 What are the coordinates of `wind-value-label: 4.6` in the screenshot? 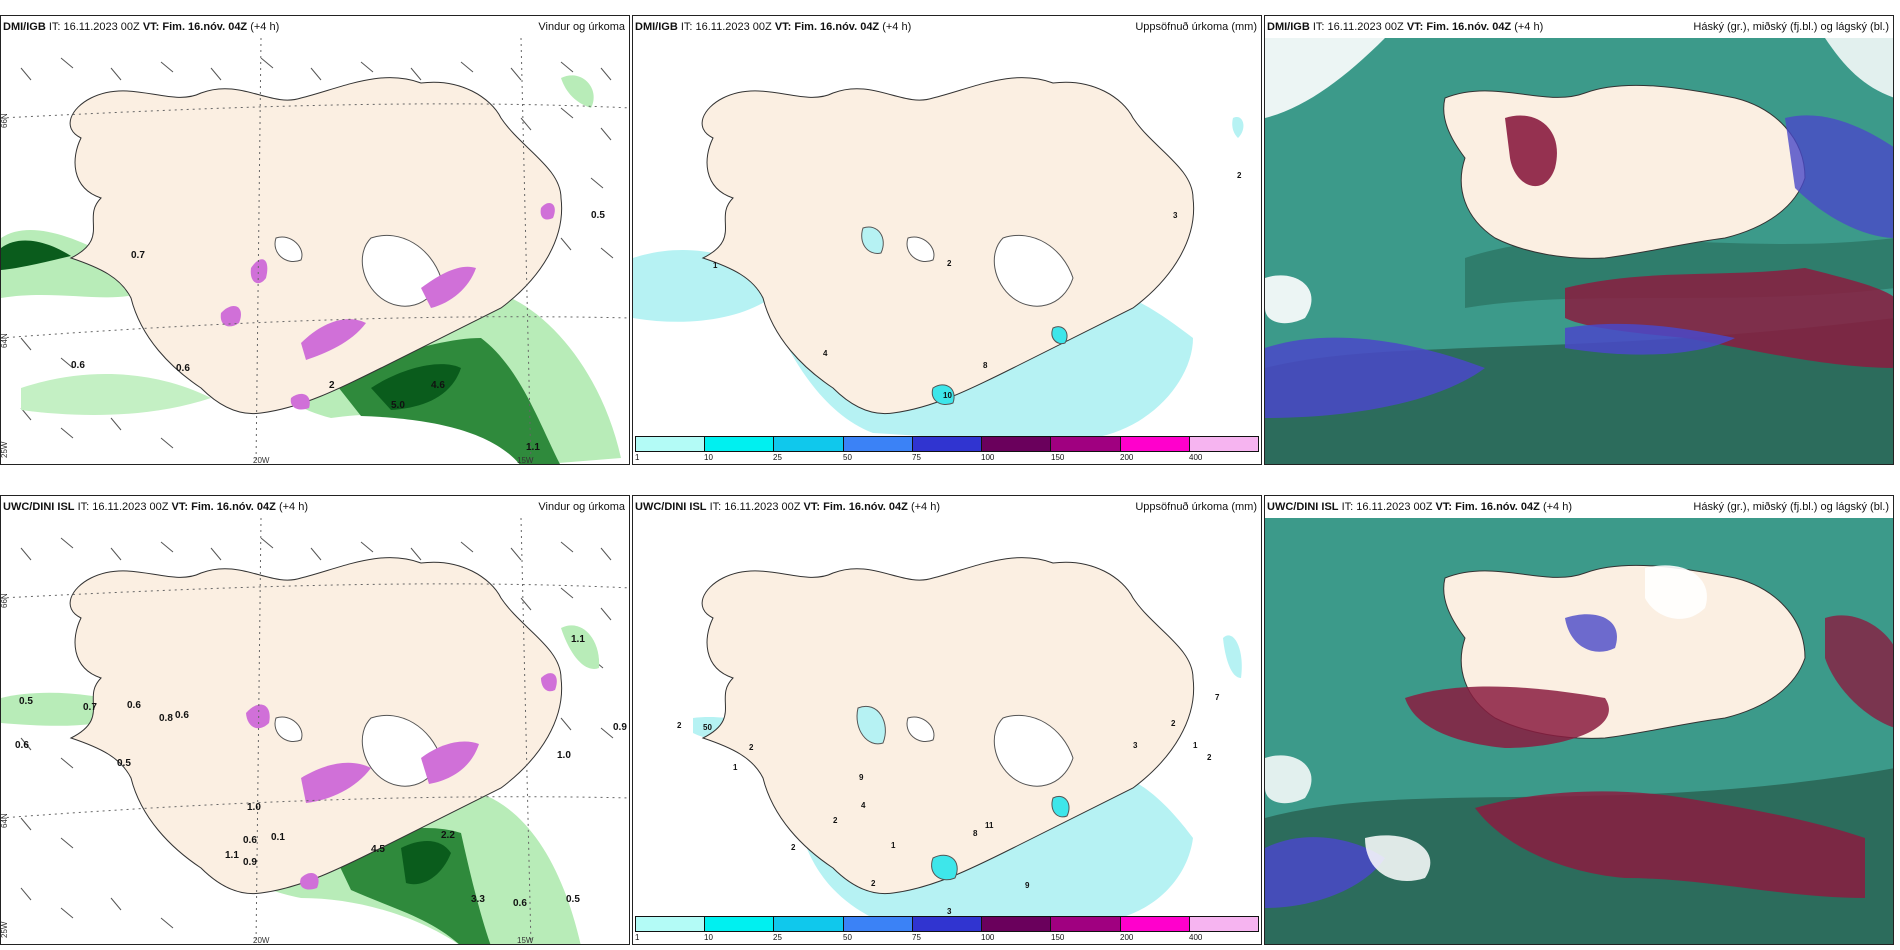 It's located at (438, 385).